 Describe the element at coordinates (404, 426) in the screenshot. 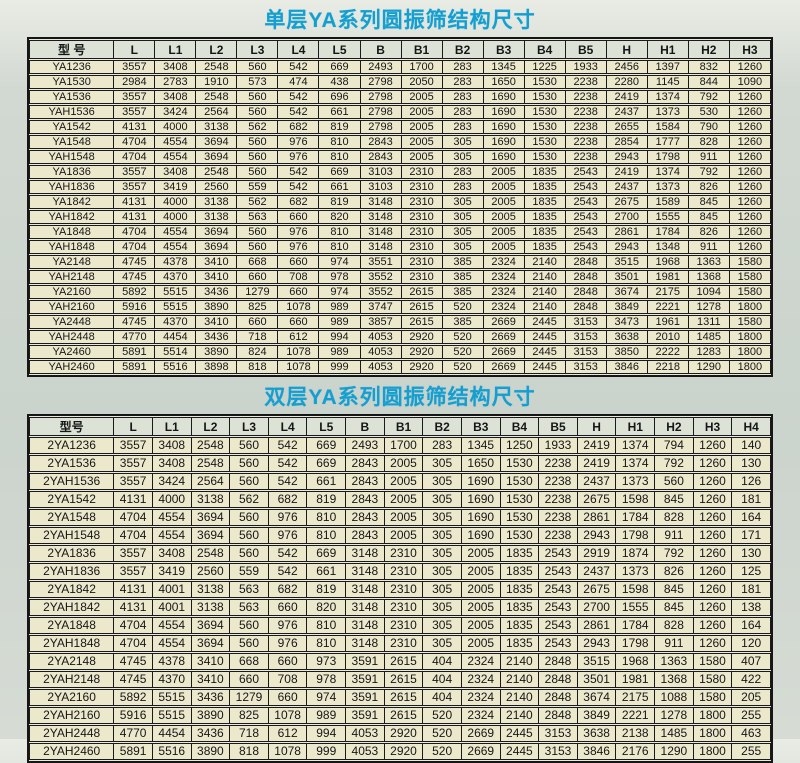

I see `dimension-column-header: B1` at that location.